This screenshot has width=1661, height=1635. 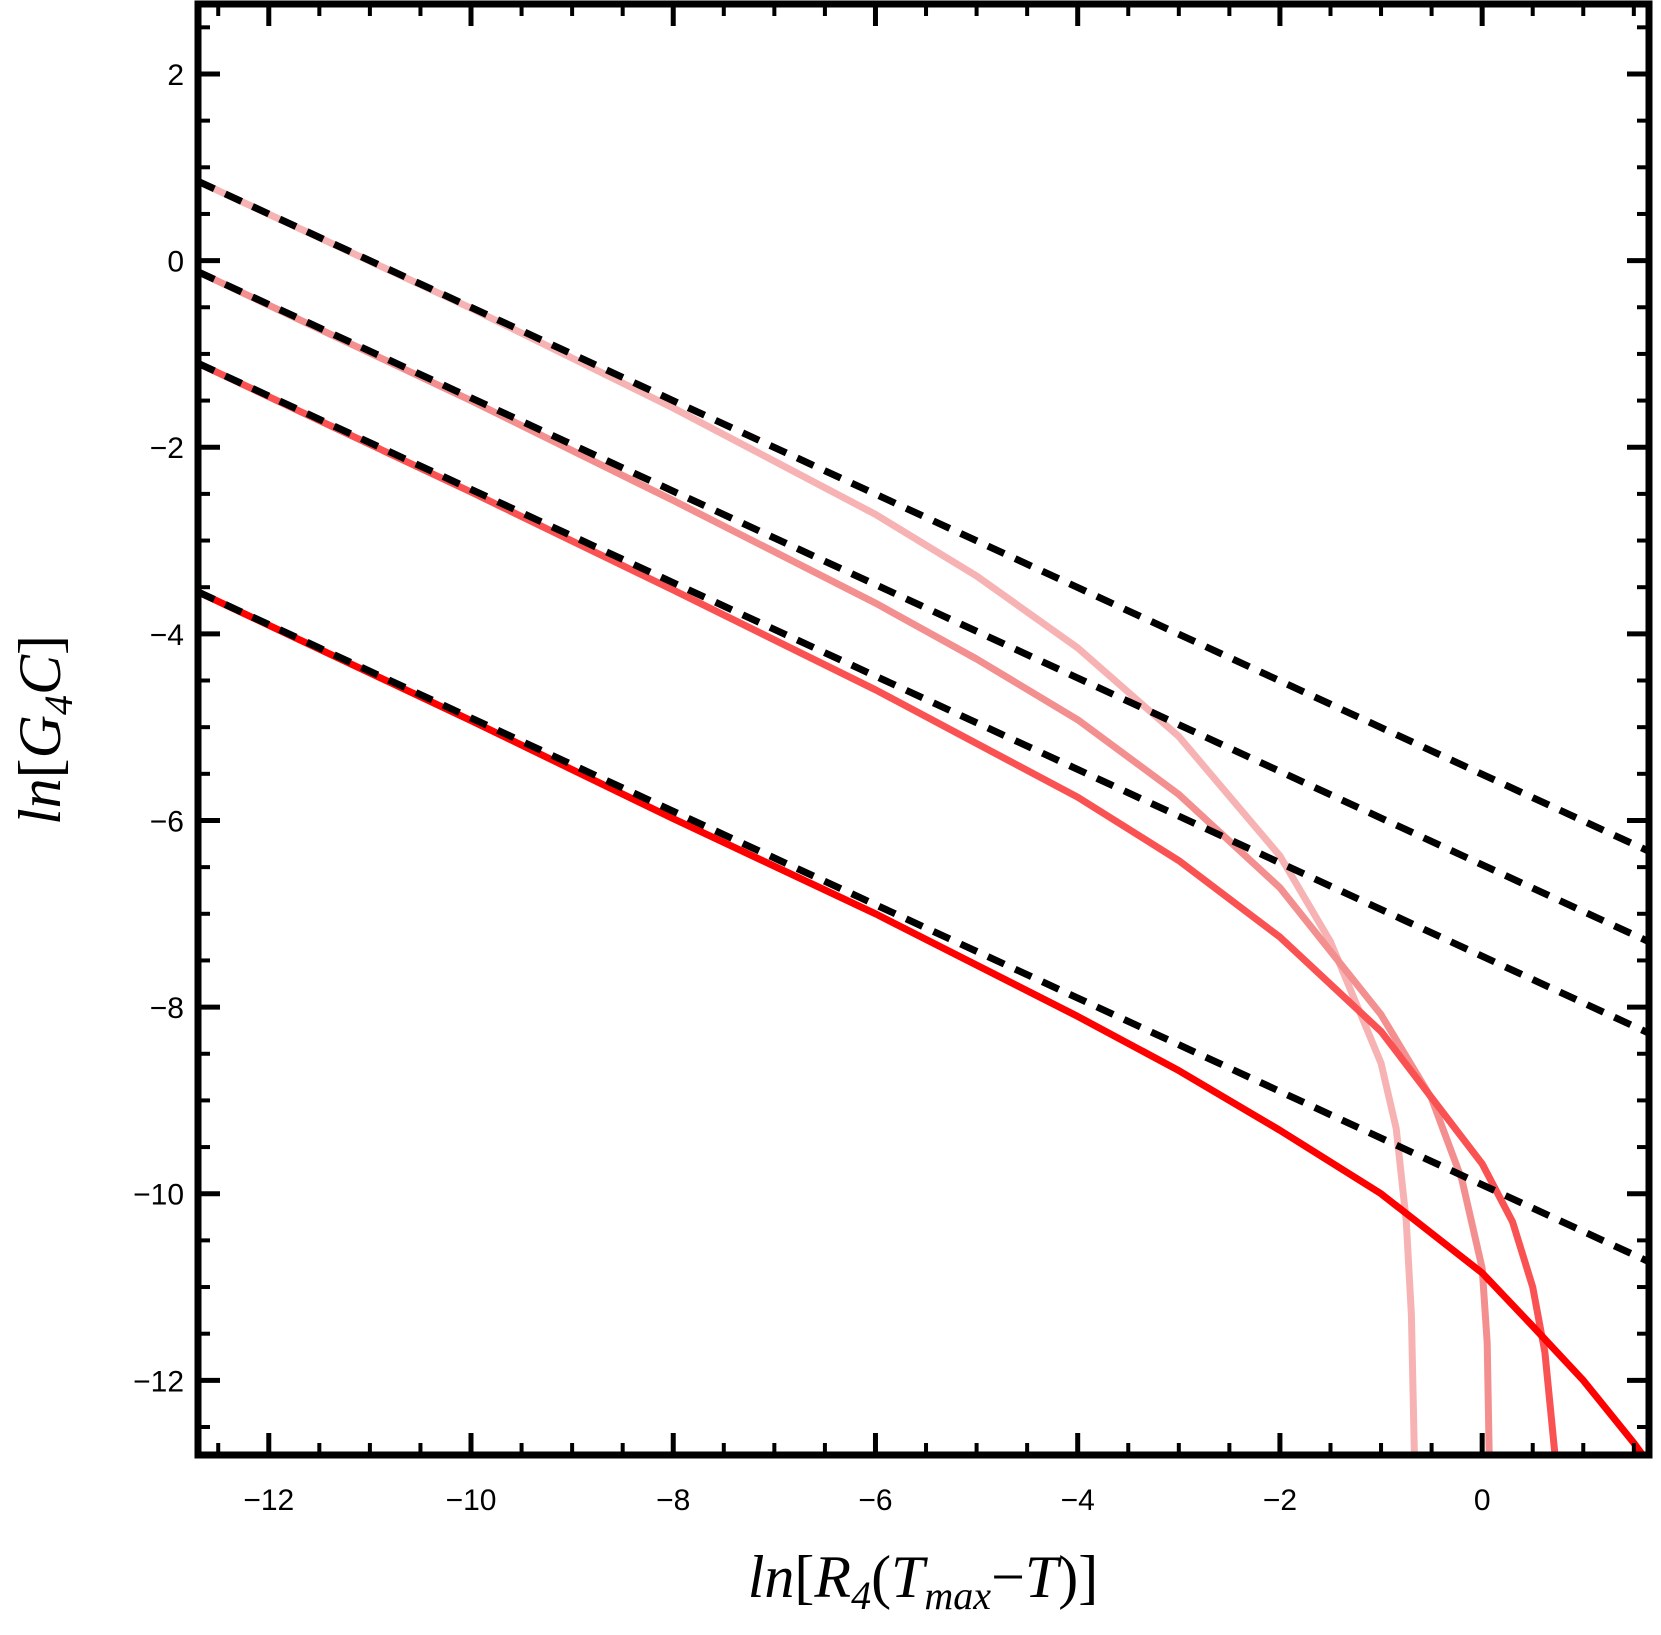 What do you see at coordinates (158, 1381) in the screenshot?
I see `y-tick-label: −12` at bounding box center [158, 1381].